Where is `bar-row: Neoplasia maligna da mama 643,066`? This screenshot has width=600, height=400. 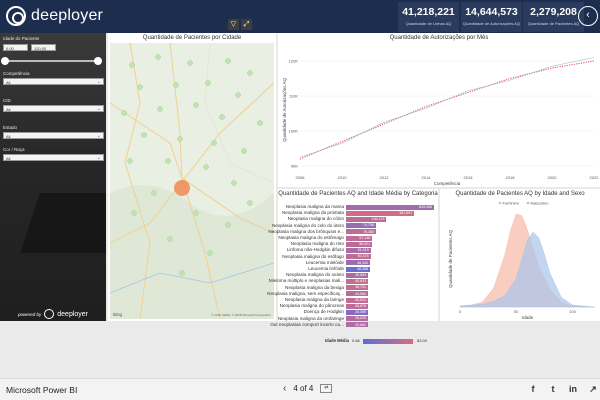 bar-row: Neoplasia maligna da mama 643,066 is located at coordinates (358, 207).